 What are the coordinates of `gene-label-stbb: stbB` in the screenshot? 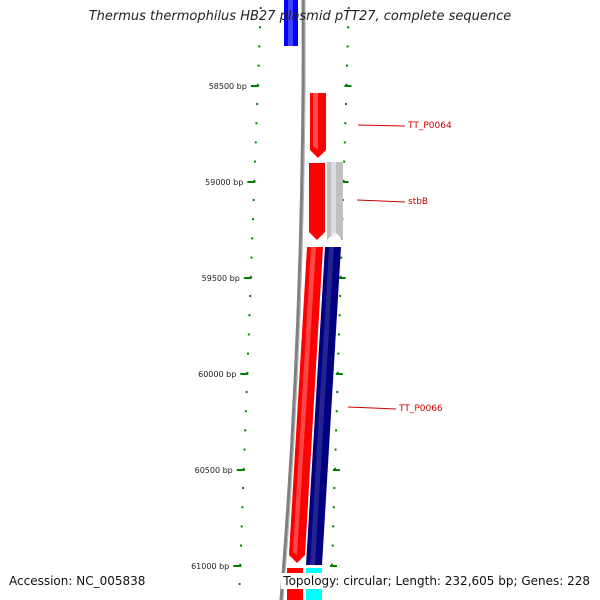 It's located at (418, 202).